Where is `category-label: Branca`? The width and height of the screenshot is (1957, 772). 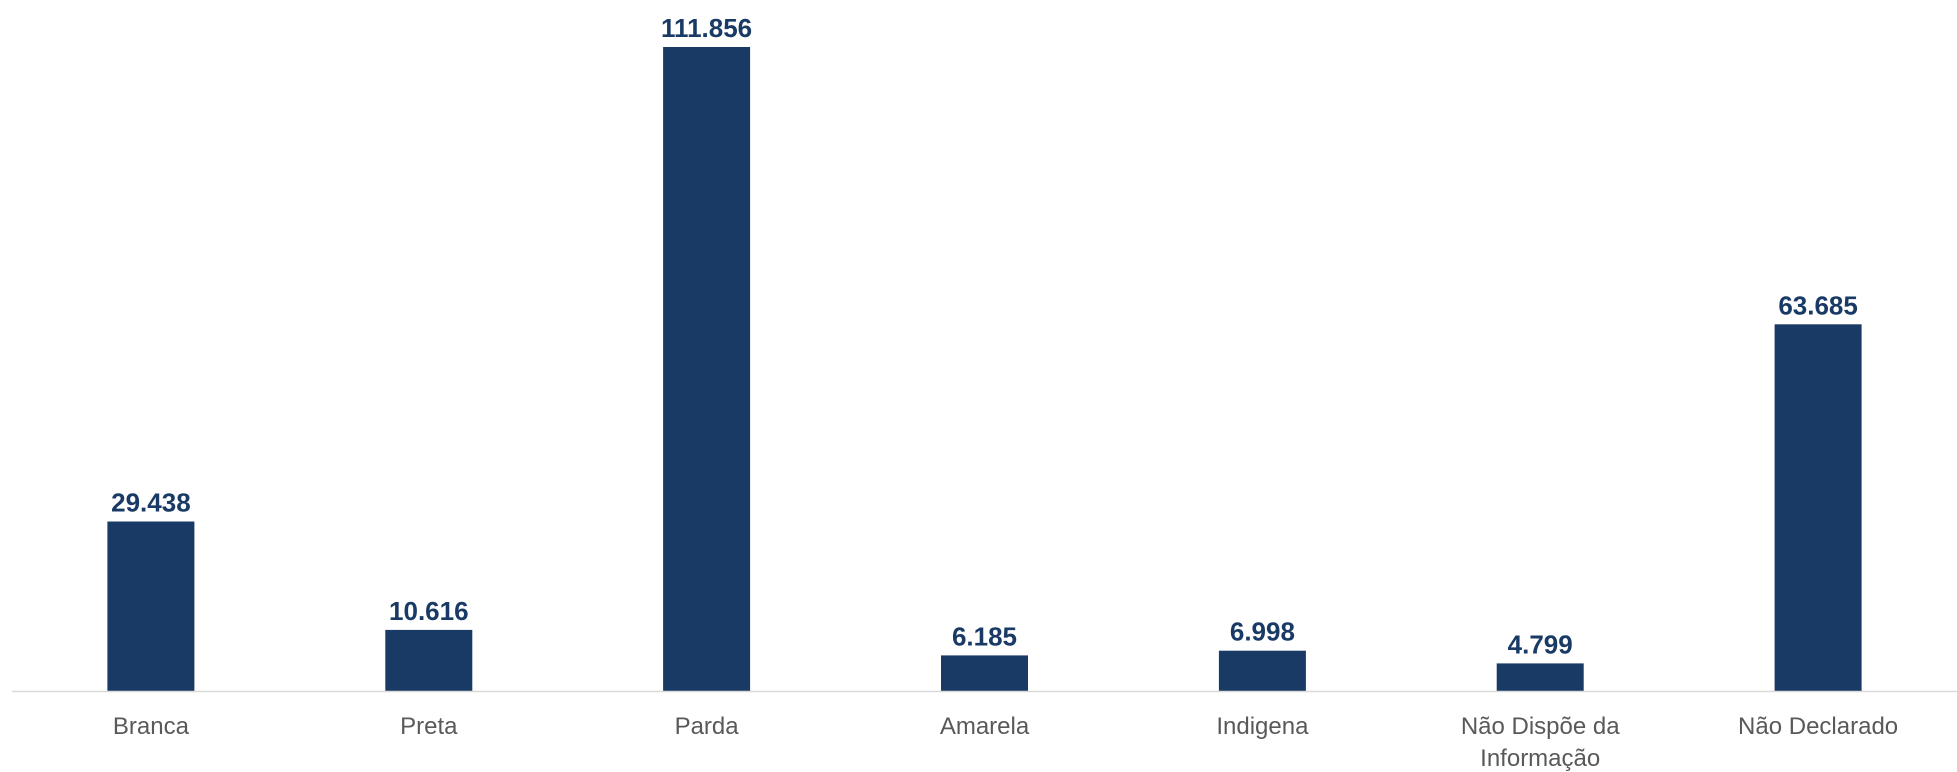
category-label: Branca is located at coordinates (151, 726).